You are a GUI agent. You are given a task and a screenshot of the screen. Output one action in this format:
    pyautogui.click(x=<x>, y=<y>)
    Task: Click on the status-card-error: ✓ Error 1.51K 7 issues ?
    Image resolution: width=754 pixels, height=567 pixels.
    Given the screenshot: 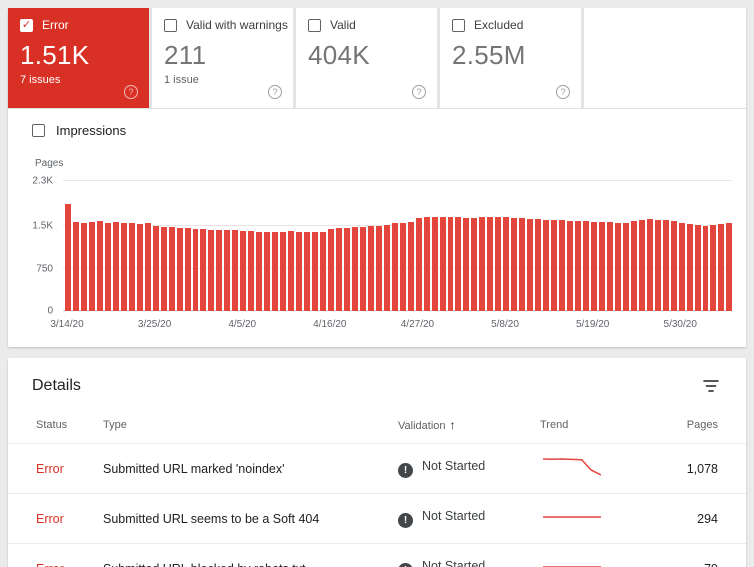 What is the action you would take?
    pyautogui.click(x=78, y=58)
    